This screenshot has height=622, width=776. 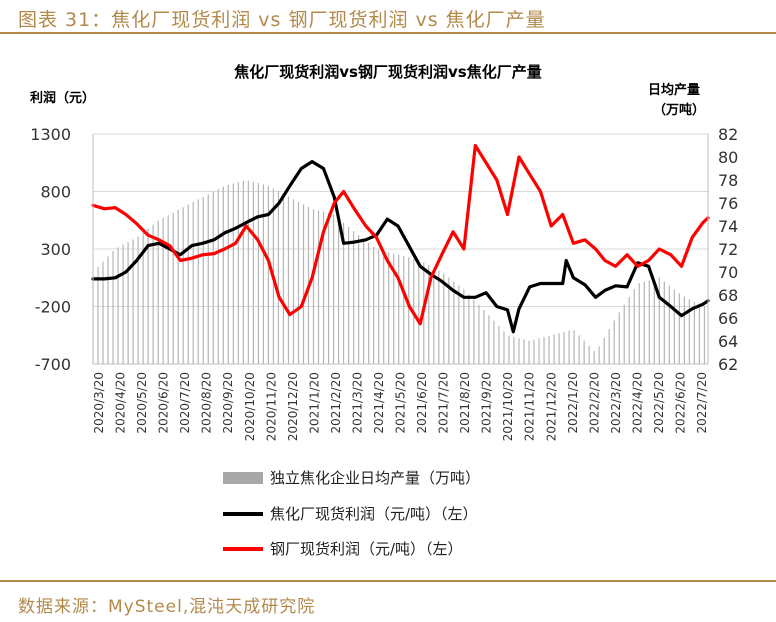 I want to click on left-tick-label: 1300, so click(x=50, y=134).